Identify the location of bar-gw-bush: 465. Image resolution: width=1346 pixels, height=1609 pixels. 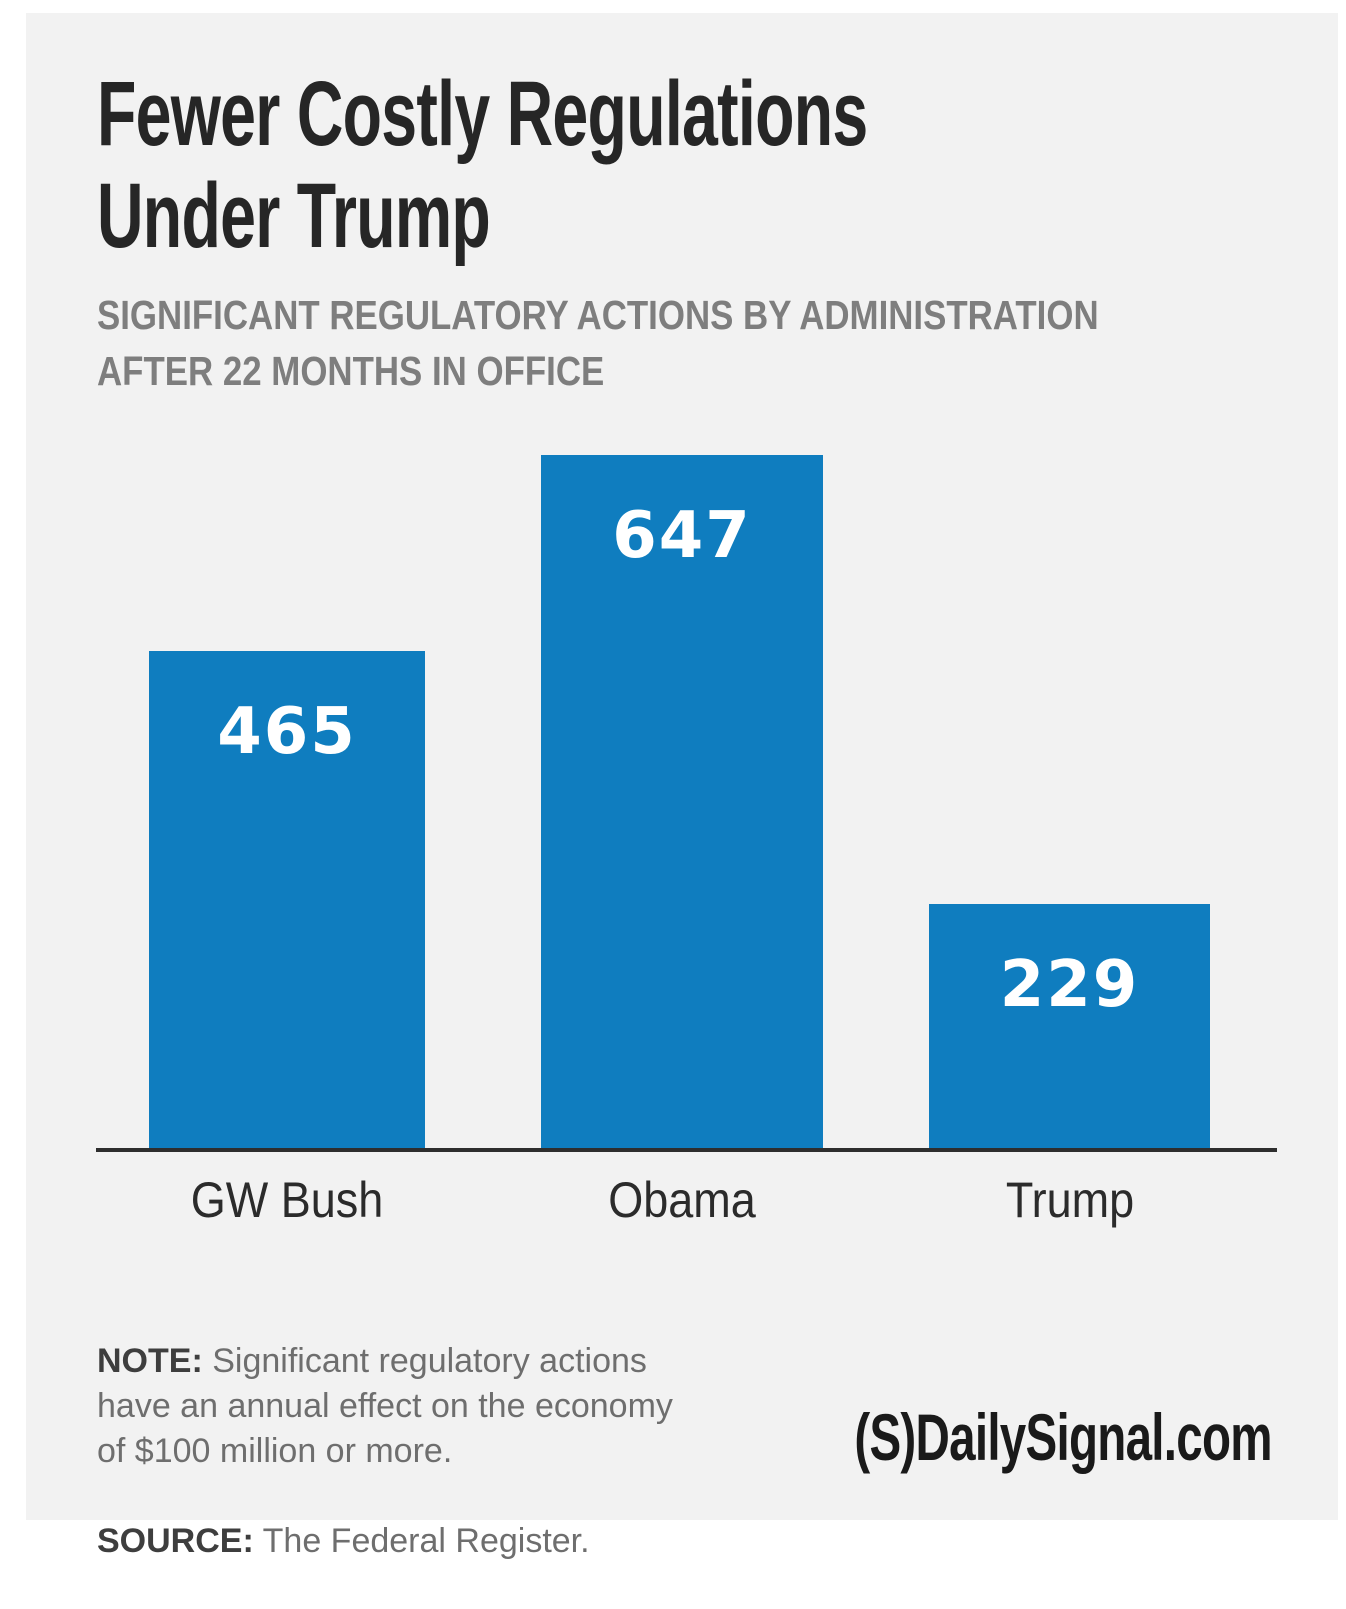
(287, 900).